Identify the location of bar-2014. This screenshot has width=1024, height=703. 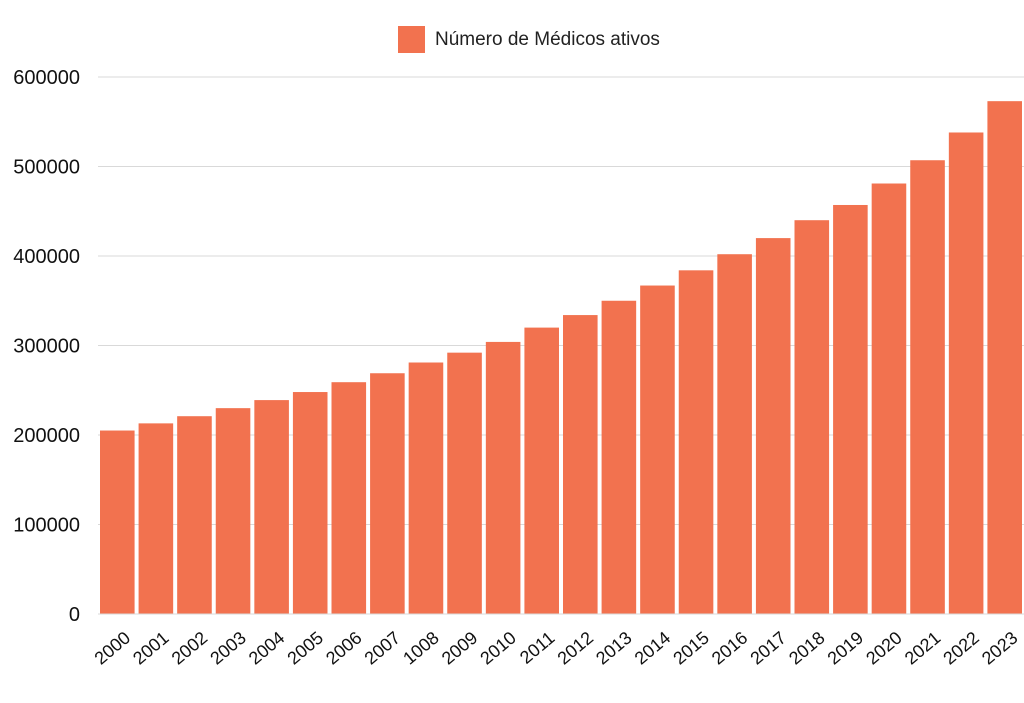
(657, 449).